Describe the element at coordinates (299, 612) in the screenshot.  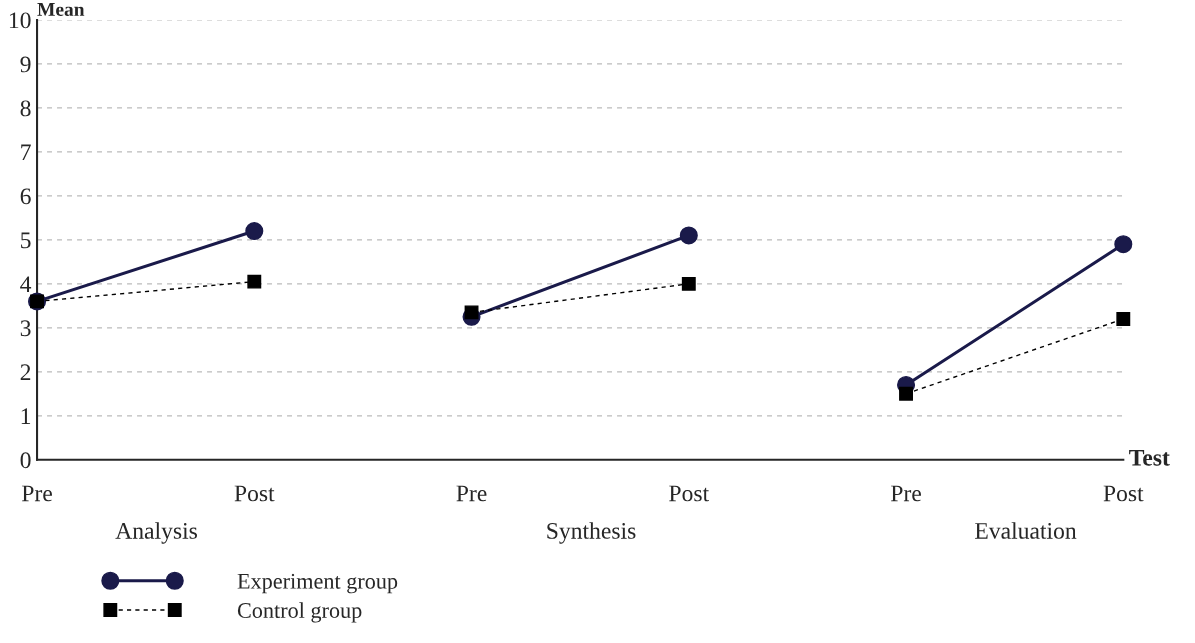
I see `text: Control group` at that location.